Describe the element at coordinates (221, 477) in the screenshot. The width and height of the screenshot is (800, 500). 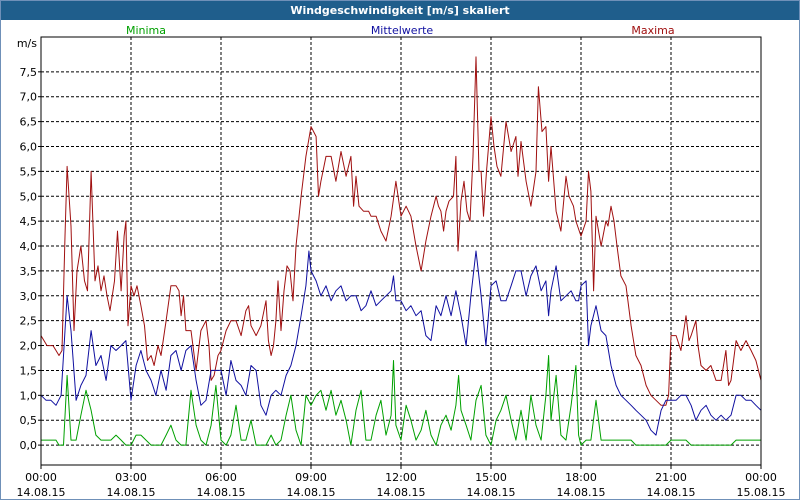
I see `x-tick-time: 06:00` at that location.